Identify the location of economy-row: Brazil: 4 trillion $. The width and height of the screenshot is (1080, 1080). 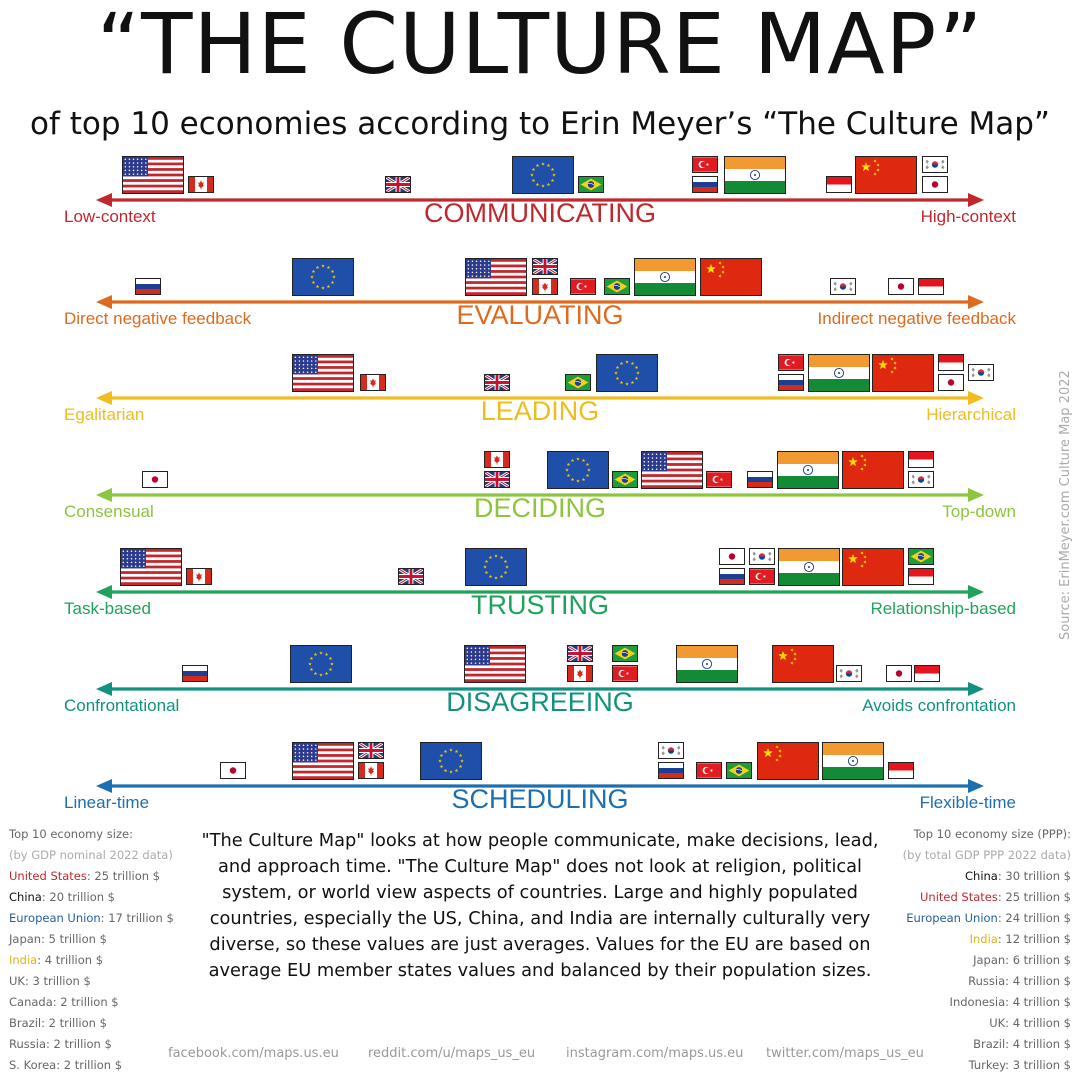
(987, 1044).